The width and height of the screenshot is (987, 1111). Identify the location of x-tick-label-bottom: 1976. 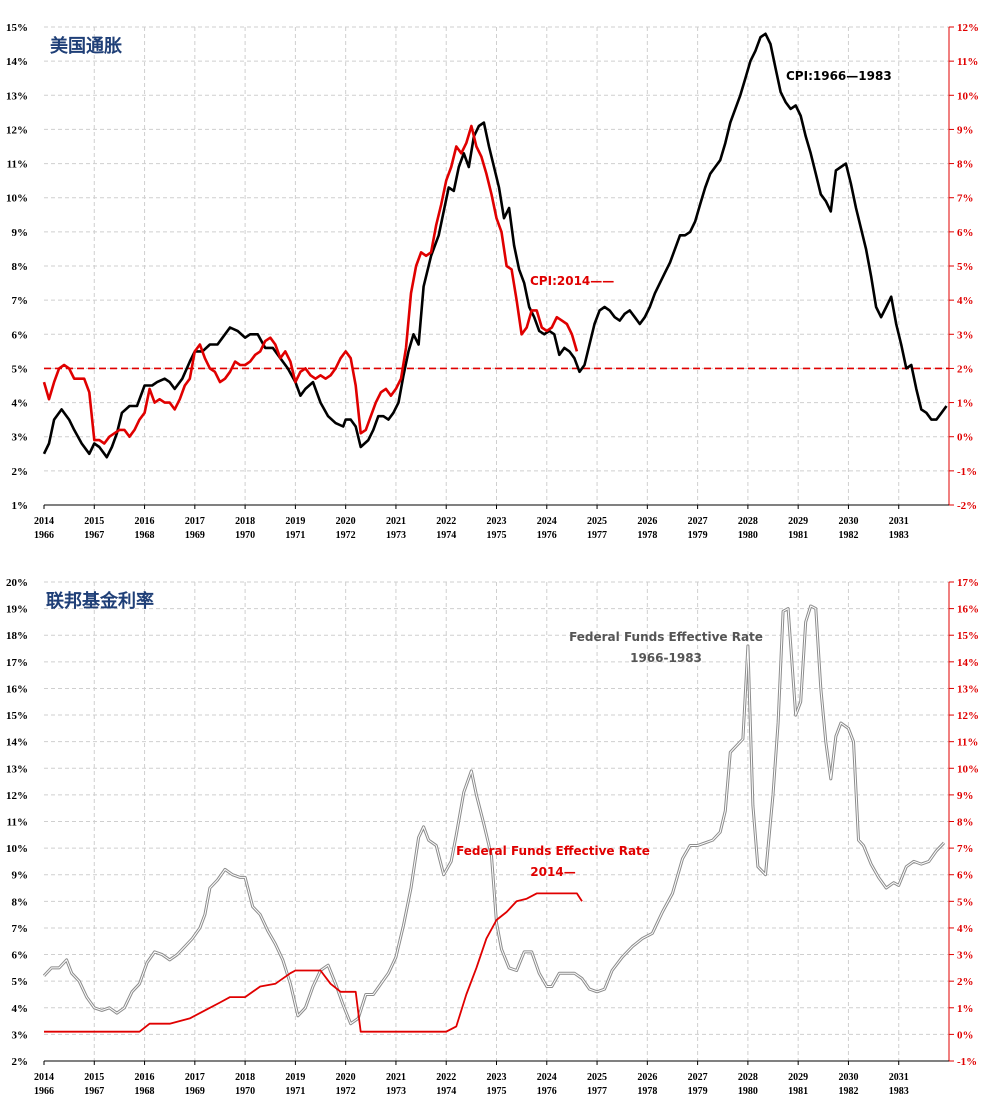
(547, 535).